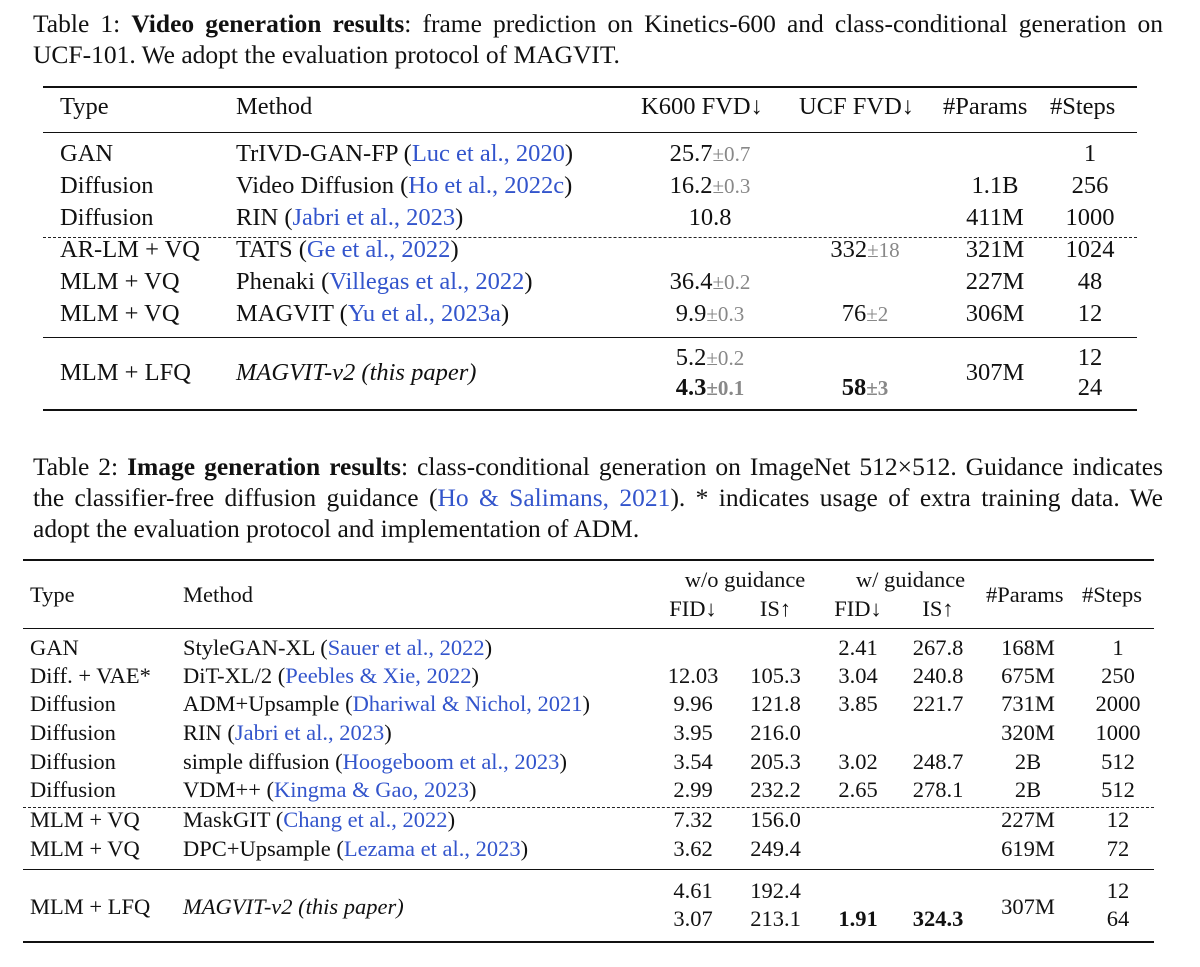  Describe the element at coordinates (1090, 387) in the screenshot. I see `table1-ours-steps-b: 24` at that location.